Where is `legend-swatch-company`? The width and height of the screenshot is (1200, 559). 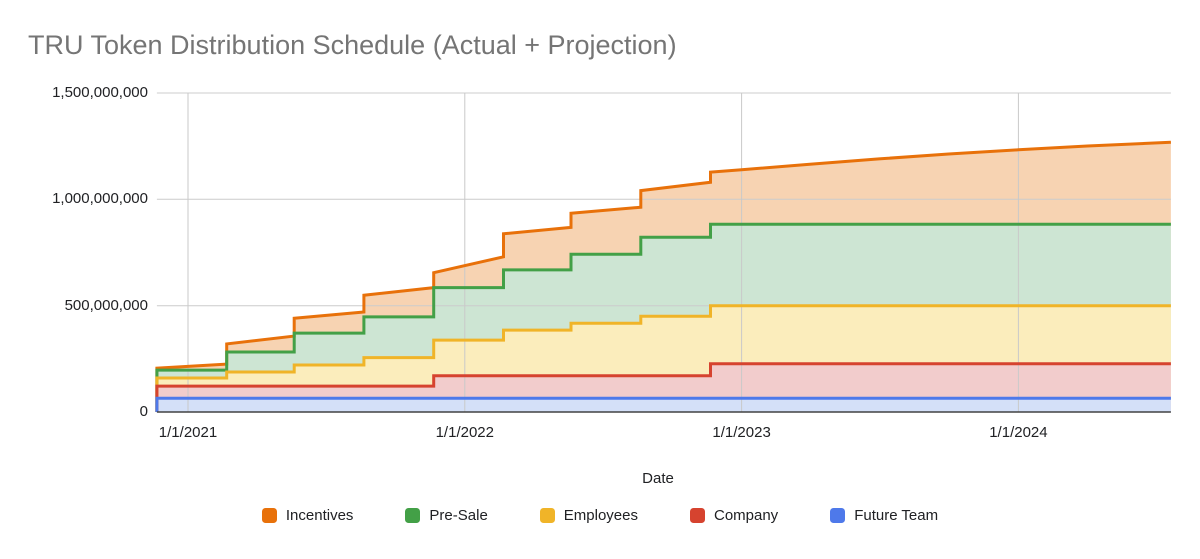 legend-swatch-company is located at coordinates (697, 515).